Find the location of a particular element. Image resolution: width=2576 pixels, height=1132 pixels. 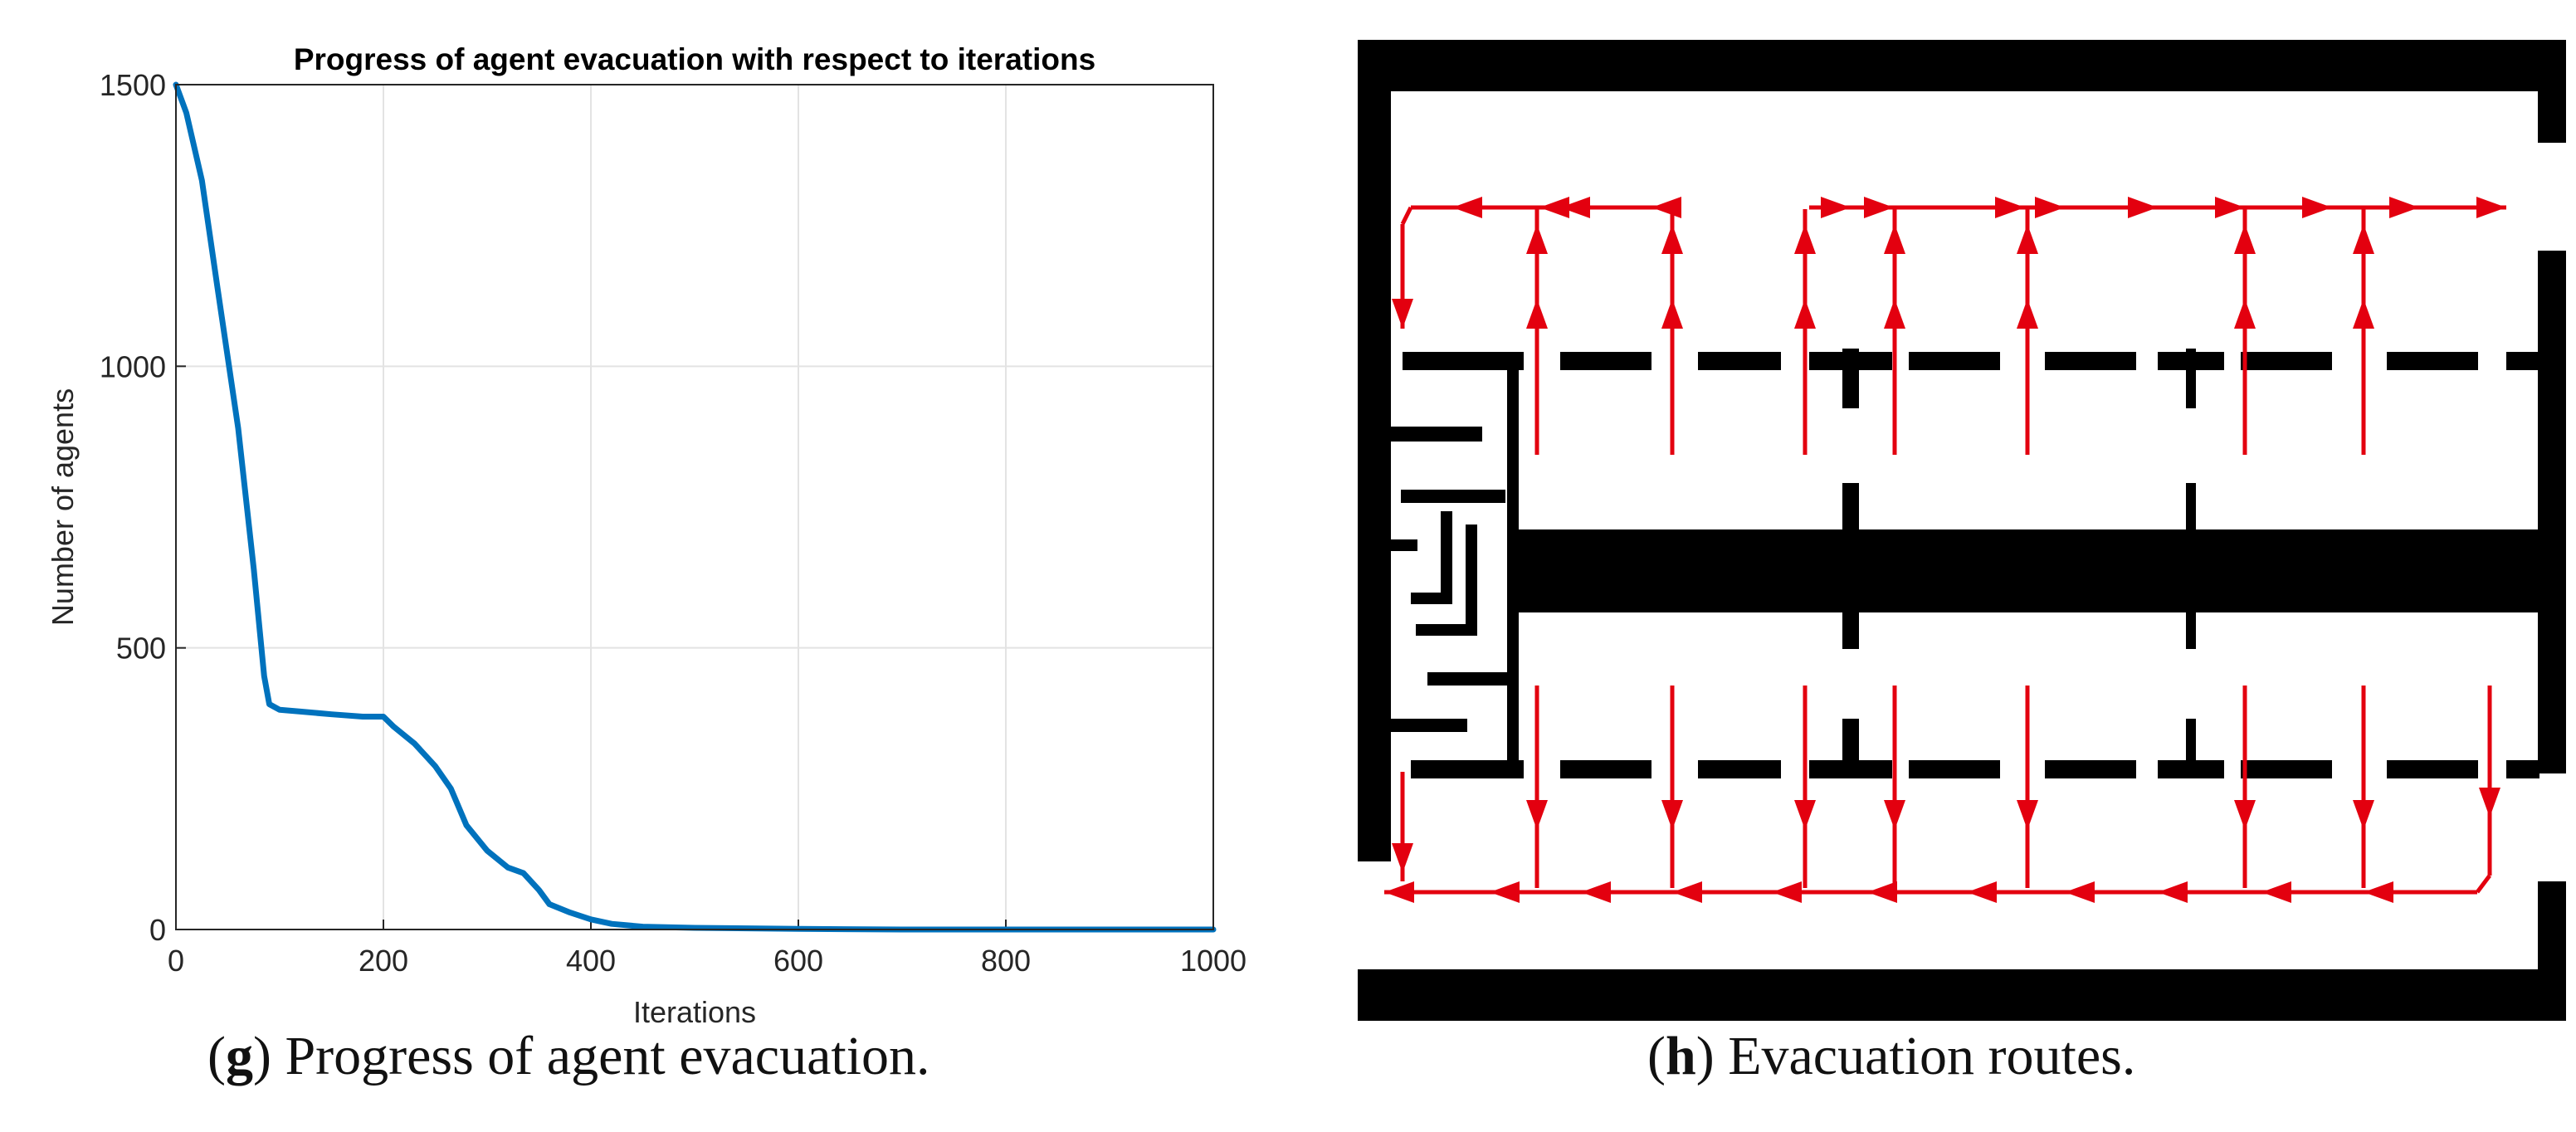

caption-h-text: Evacuation routes. is located at coordinates (1932, 1056).